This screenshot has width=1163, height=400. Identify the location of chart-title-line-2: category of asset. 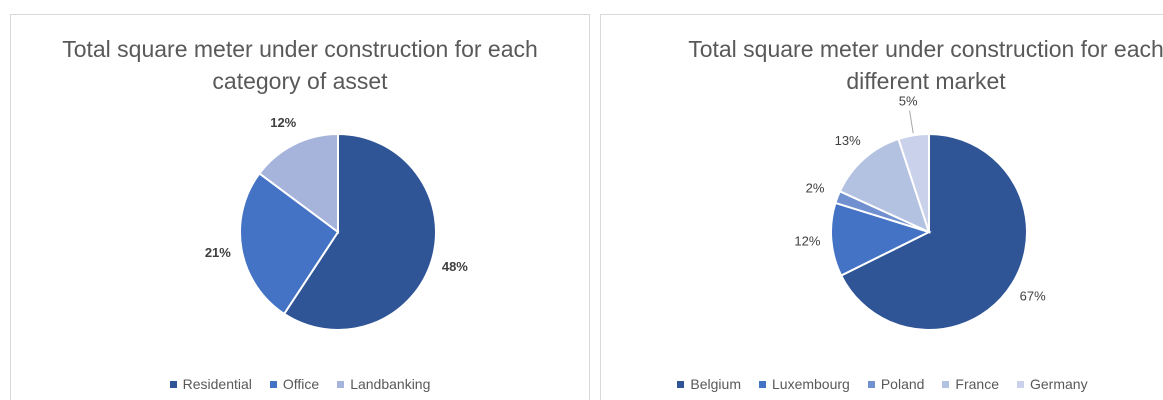
(300, 81).